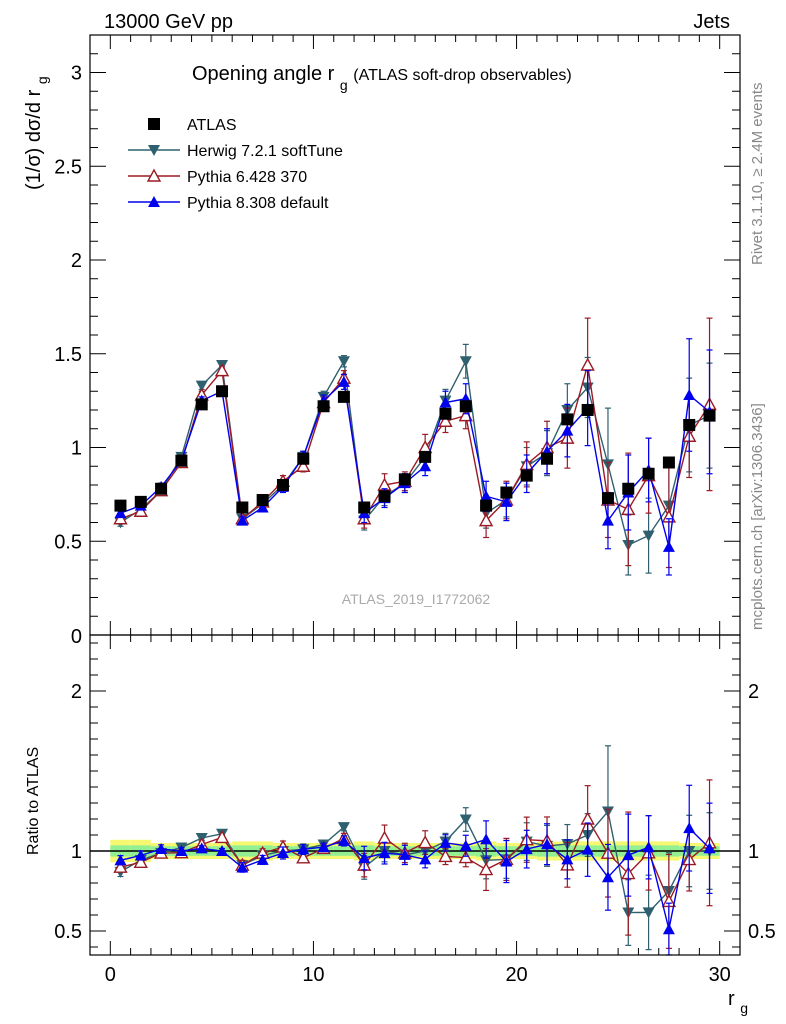 The width and height of the screenshot is (786, 1024). What do you see at coordinates (76, 449) in the screenshot?
I see `y-tick-label: 1` at bounding box center [76, 449].